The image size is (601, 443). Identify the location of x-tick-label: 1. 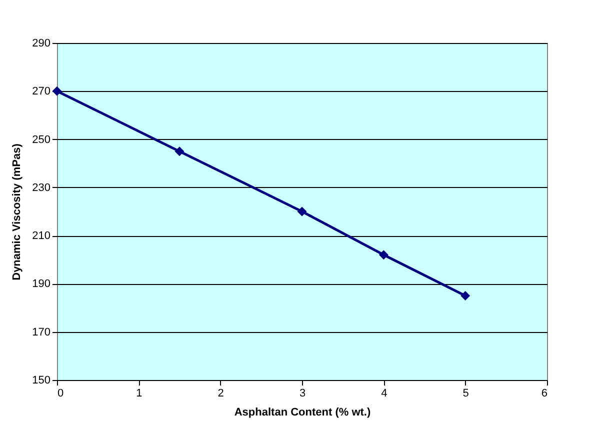
(139, 394).